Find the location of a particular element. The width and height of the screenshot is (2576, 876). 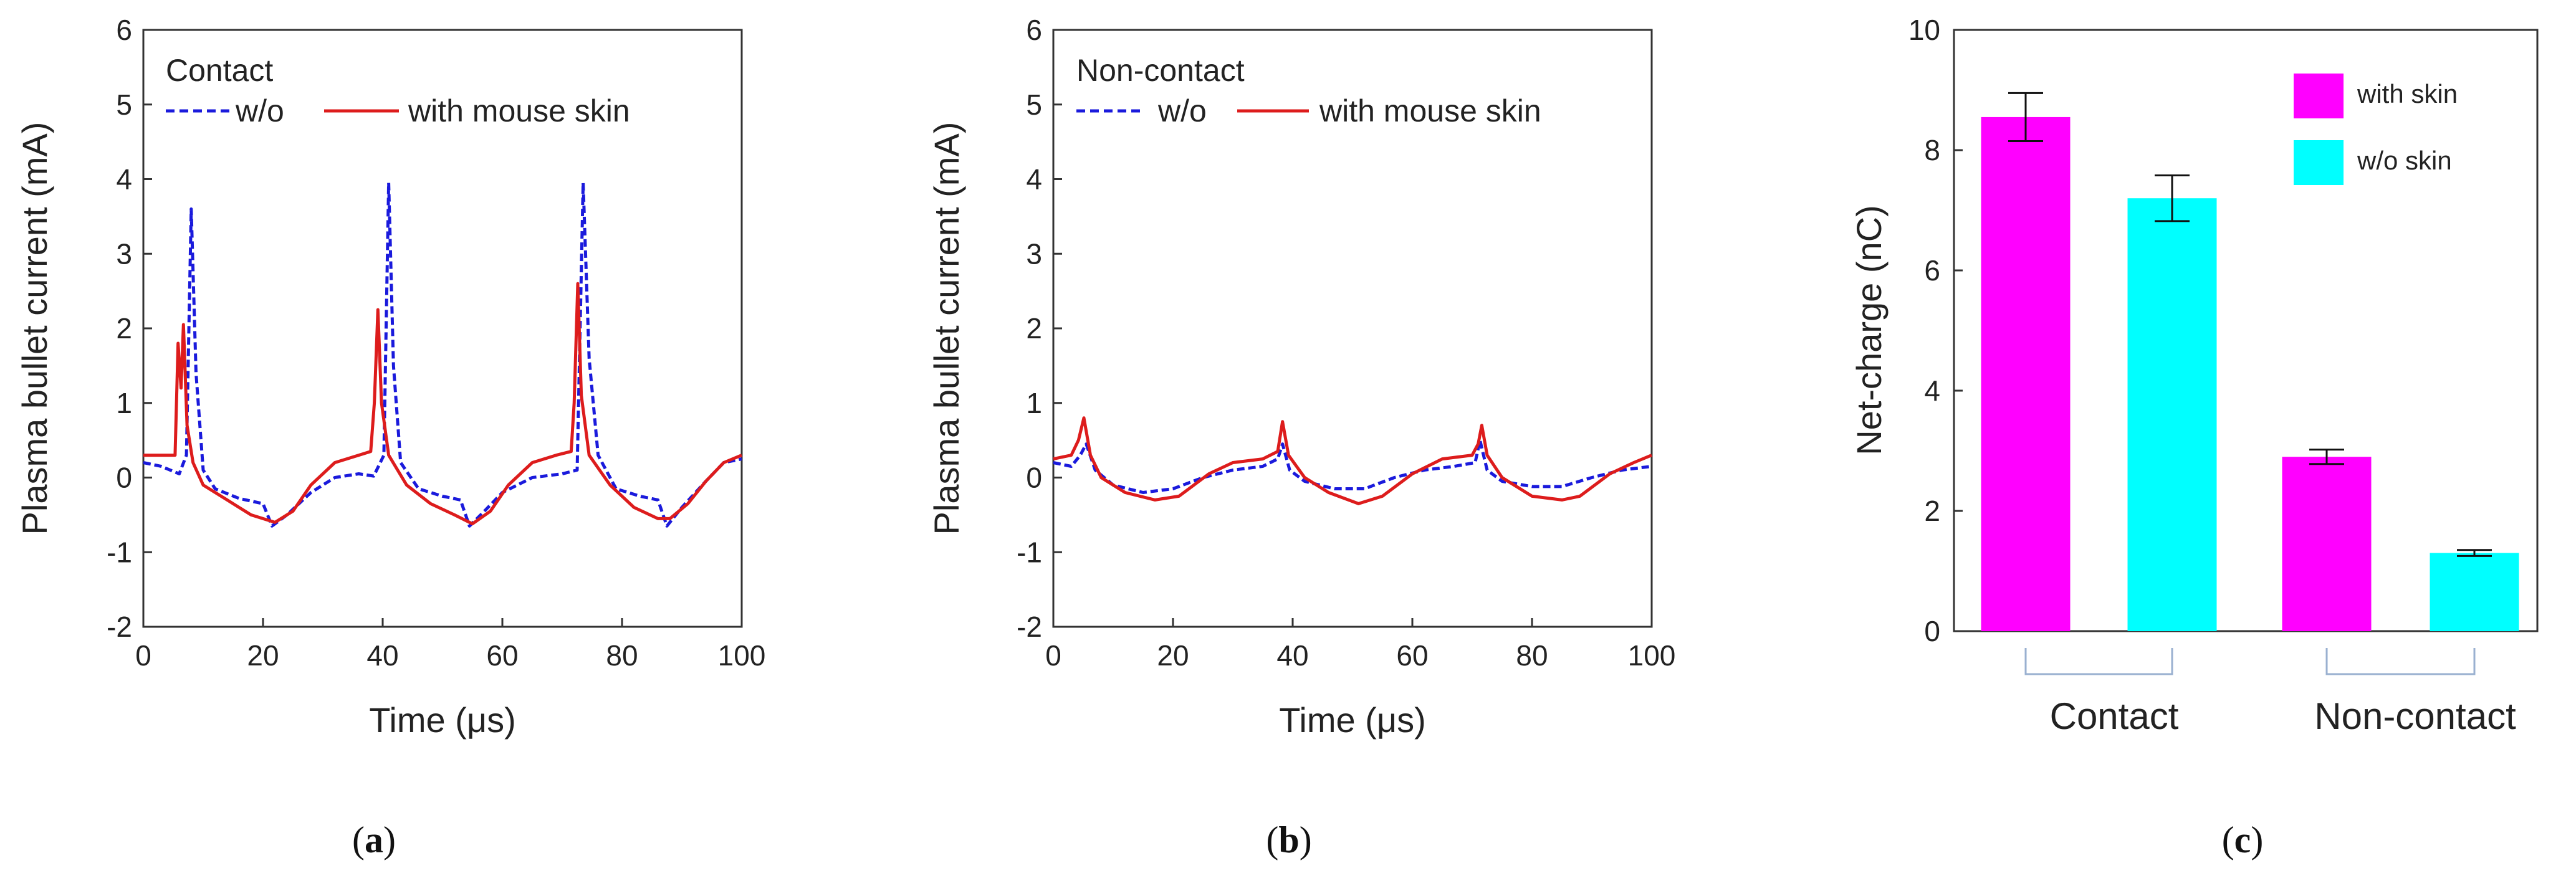

panel-a-x-ticks: 0 20 40 60 80 100 is located at coordinates (450, 645).